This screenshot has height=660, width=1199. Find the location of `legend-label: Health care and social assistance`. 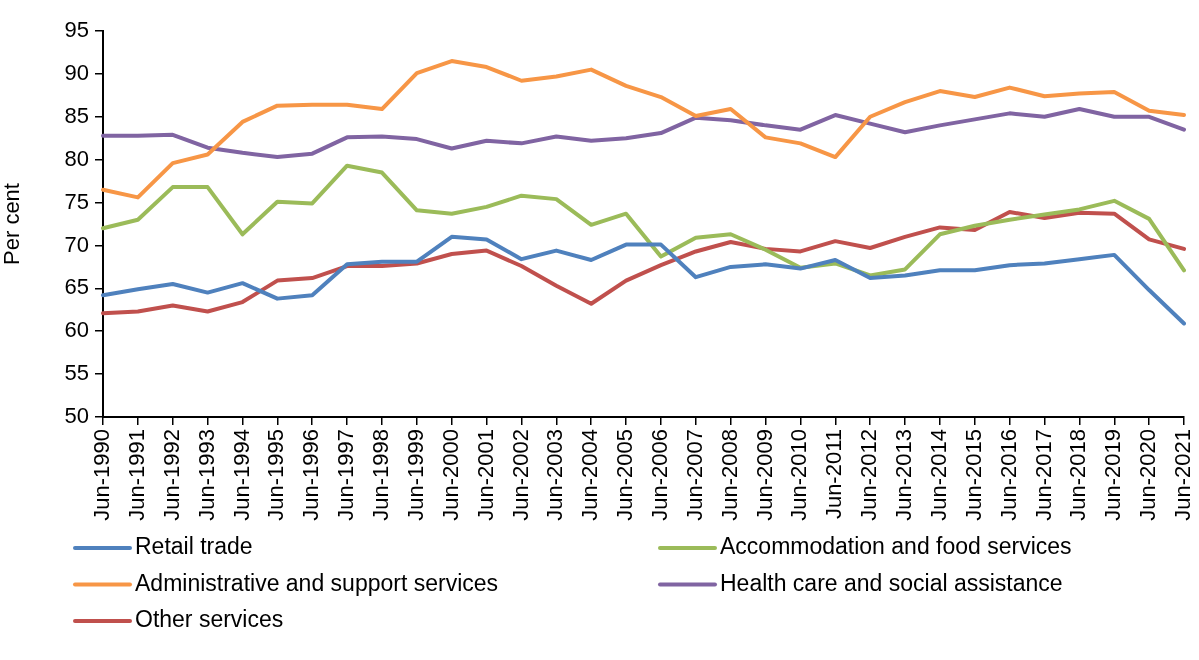

legend-label: Health care and social assistance is located at coordinates (891, 582).